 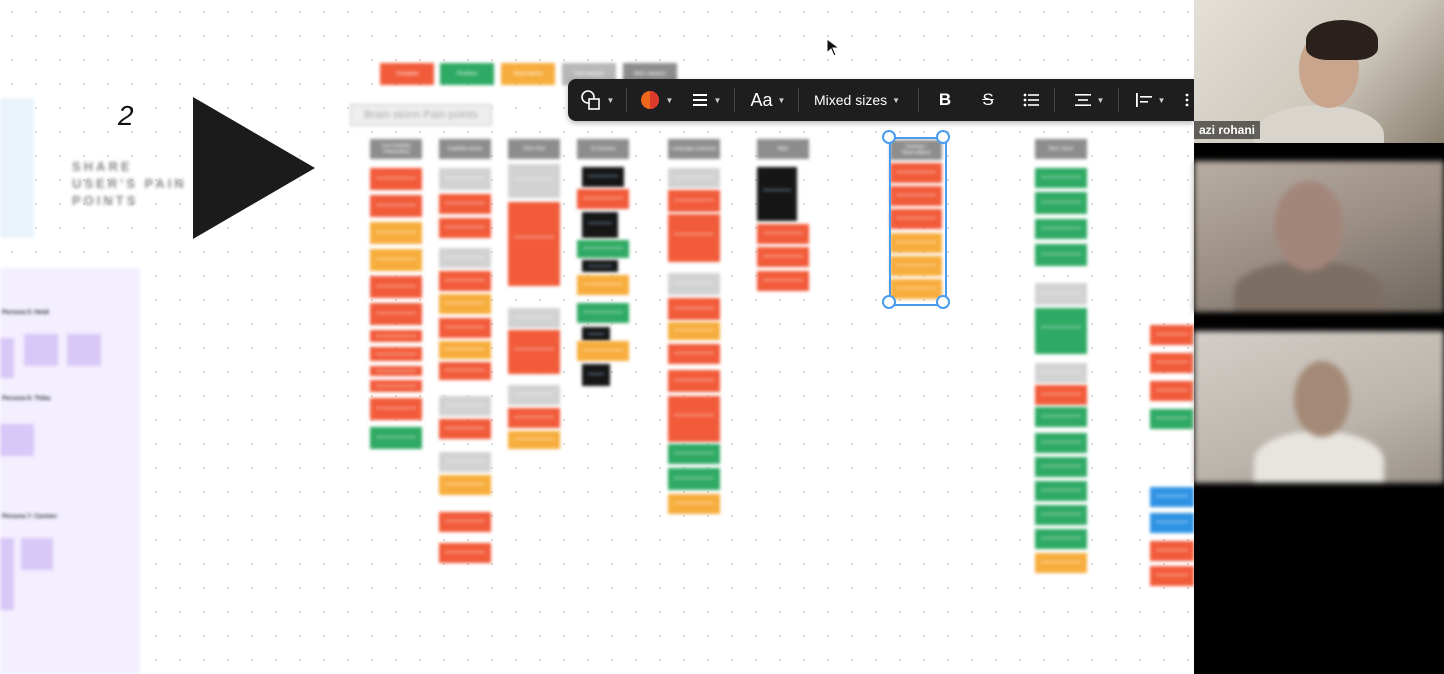 I want to click on more-options-button, so click(x=1187, y=100).